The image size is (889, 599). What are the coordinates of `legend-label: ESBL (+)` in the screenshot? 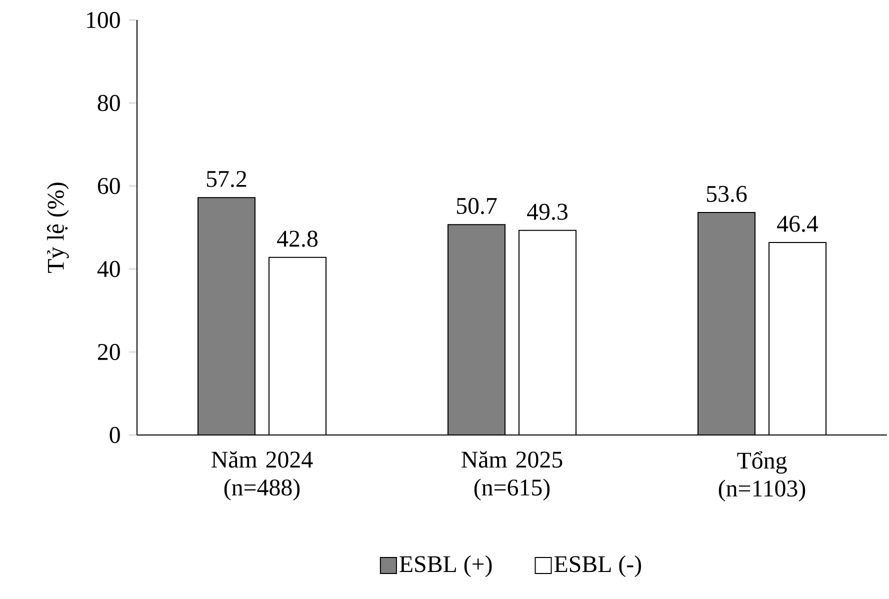 It's located at (446, 566).